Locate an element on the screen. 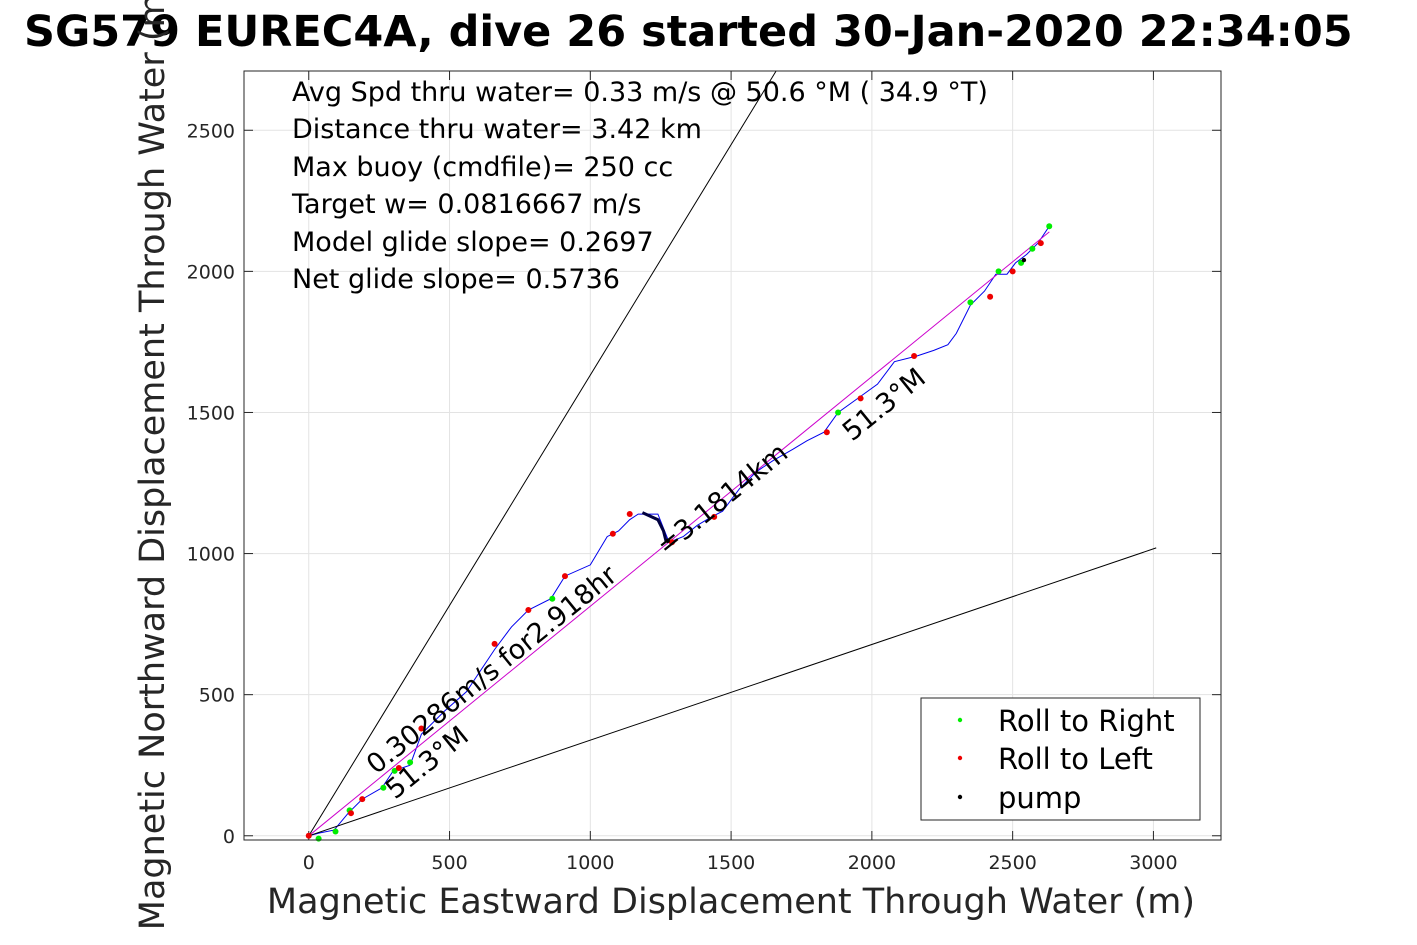 The width and height of the screenshot is (1417, 945). x-tick-label: 0 is located at coordinates (309, 863).